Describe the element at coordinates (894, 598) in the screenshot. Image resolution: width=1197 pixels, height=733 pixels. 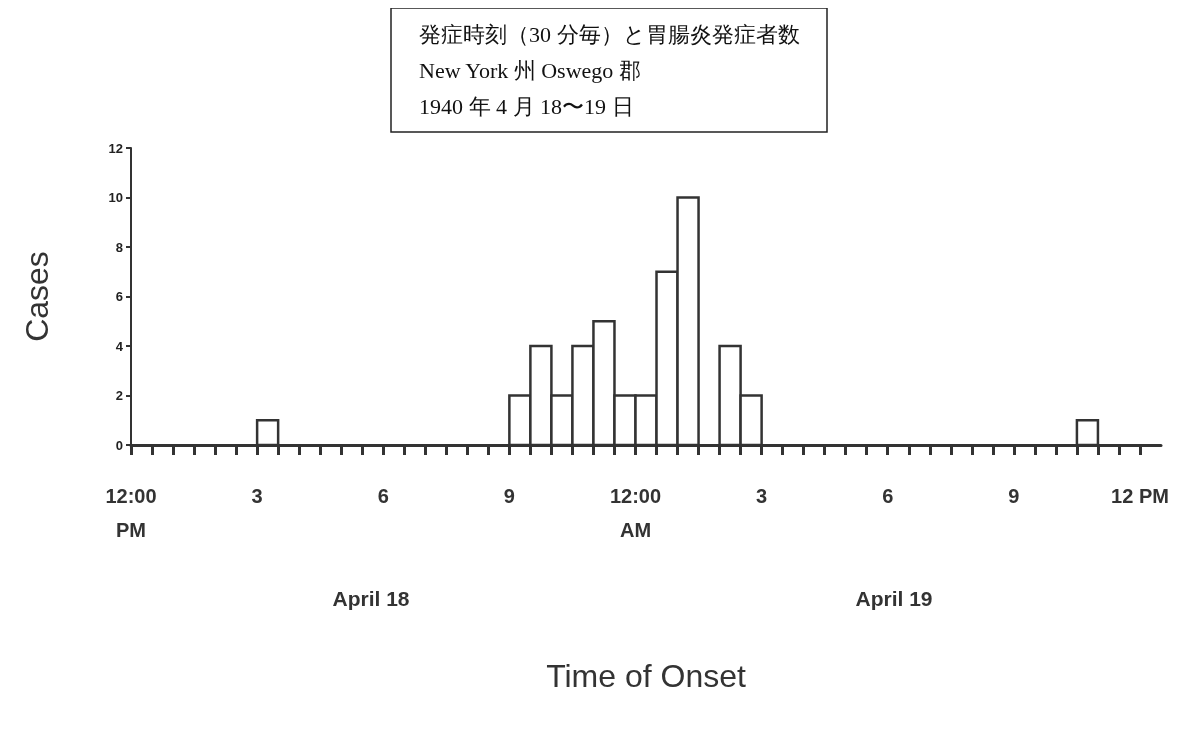
I see `text: April 19` at that location.